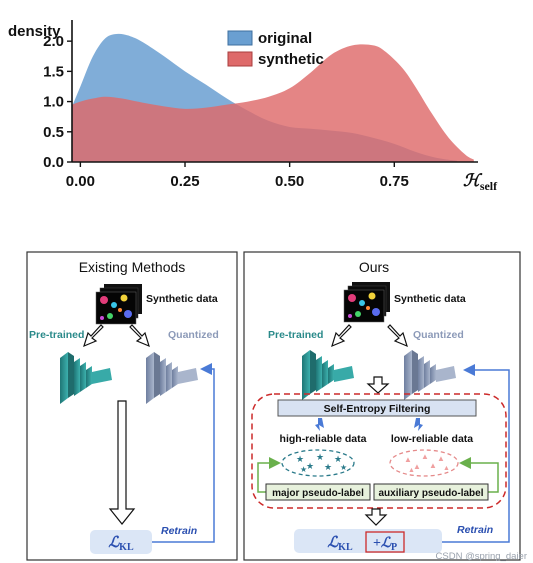 This screenshot has width=533, height=563. Describe the element at coordinates (34, 31) in the screenshot. I see `y-axis-label: density` at that location.